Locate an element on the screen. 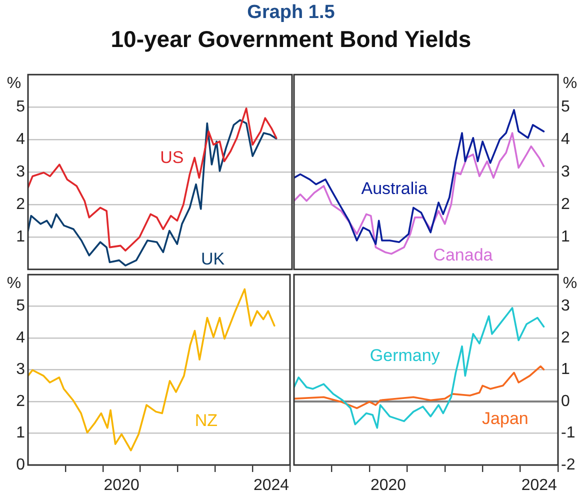 Image resolution: width=582 pixels, height=495 pixels. y2-tick-label: -1 is located at coordinates (568, 433).